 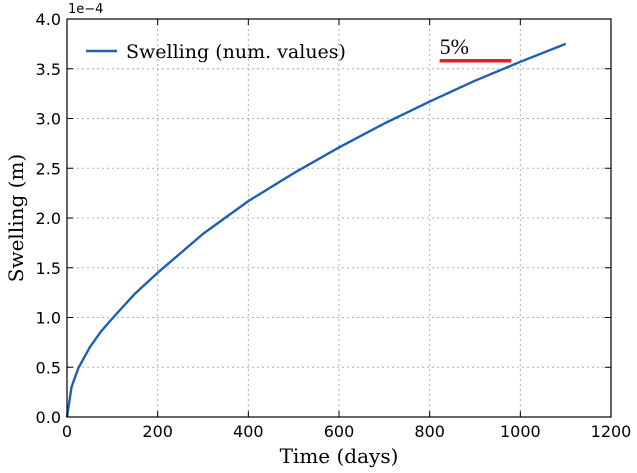 What do you see at coordinates (157, 431) in the screenshot?
I see `x-tick-label: 200` at bounding box center [157, 431].